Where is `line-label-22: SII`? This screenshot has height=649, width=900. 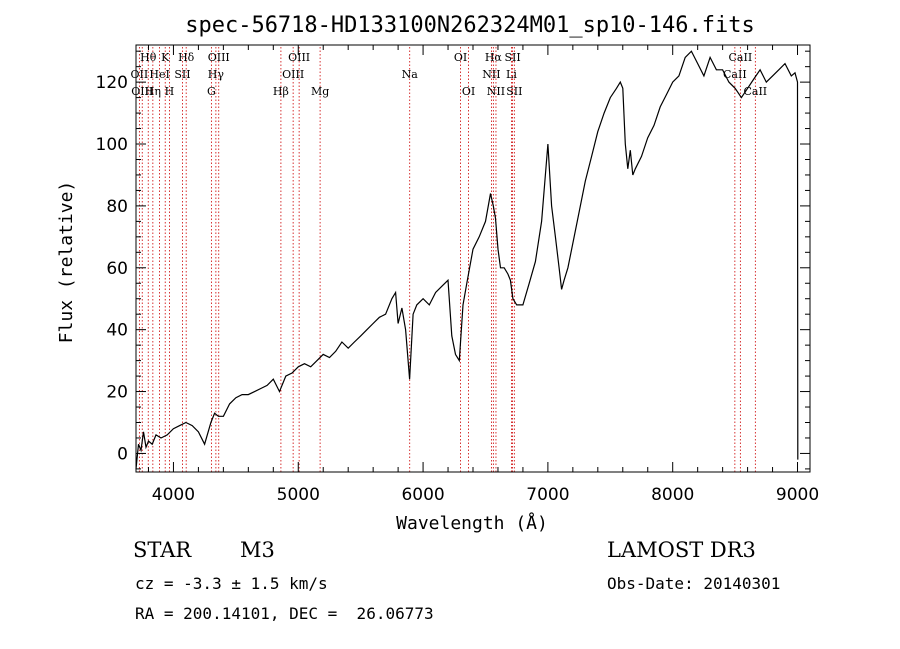 line-label-22: SII is located at coordinates (512, 57).